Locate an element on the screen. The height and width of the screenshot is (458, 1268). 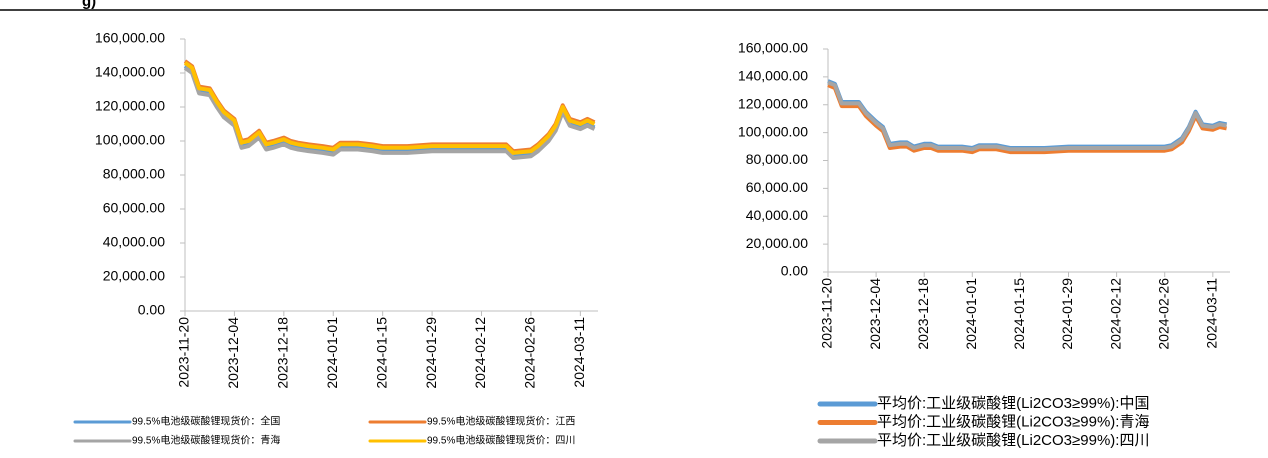
header-fragment: g) is located at coordinates (89, 5).